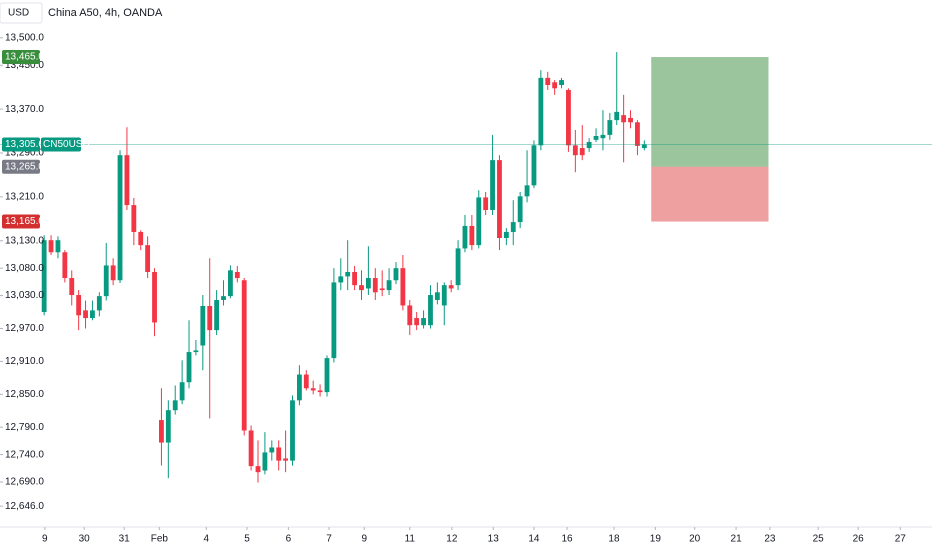 The width and height of the screenshot is (932, 550). What do you see at coordinates (125, 539) in the screenshot?
I see `x-tick-label: 31` at bounding box center [125, 539].